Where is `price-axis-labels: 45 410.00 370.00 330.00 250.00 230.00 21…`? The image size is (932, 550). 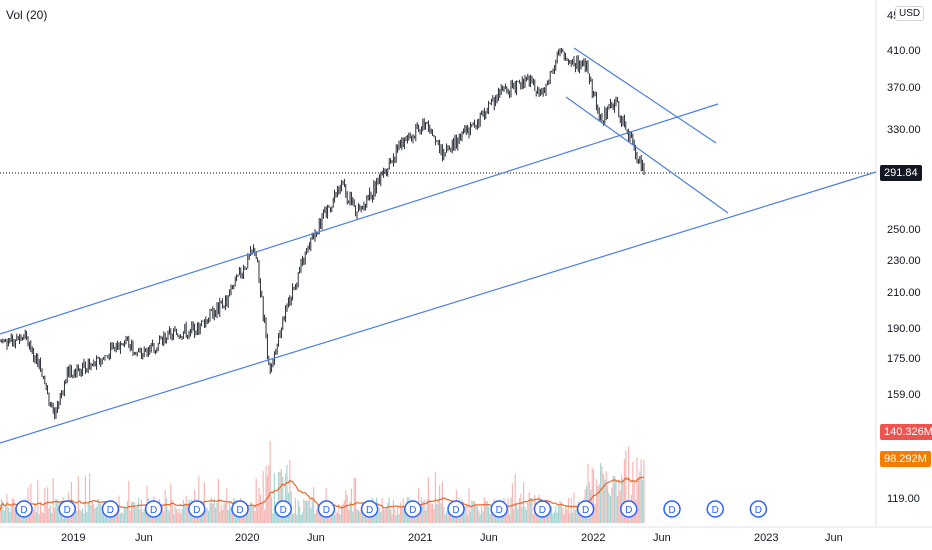 price-axis-labels: 45 410.00 370.00 330.00 250.00 230.00 21… is located at coordinates (904, 257).